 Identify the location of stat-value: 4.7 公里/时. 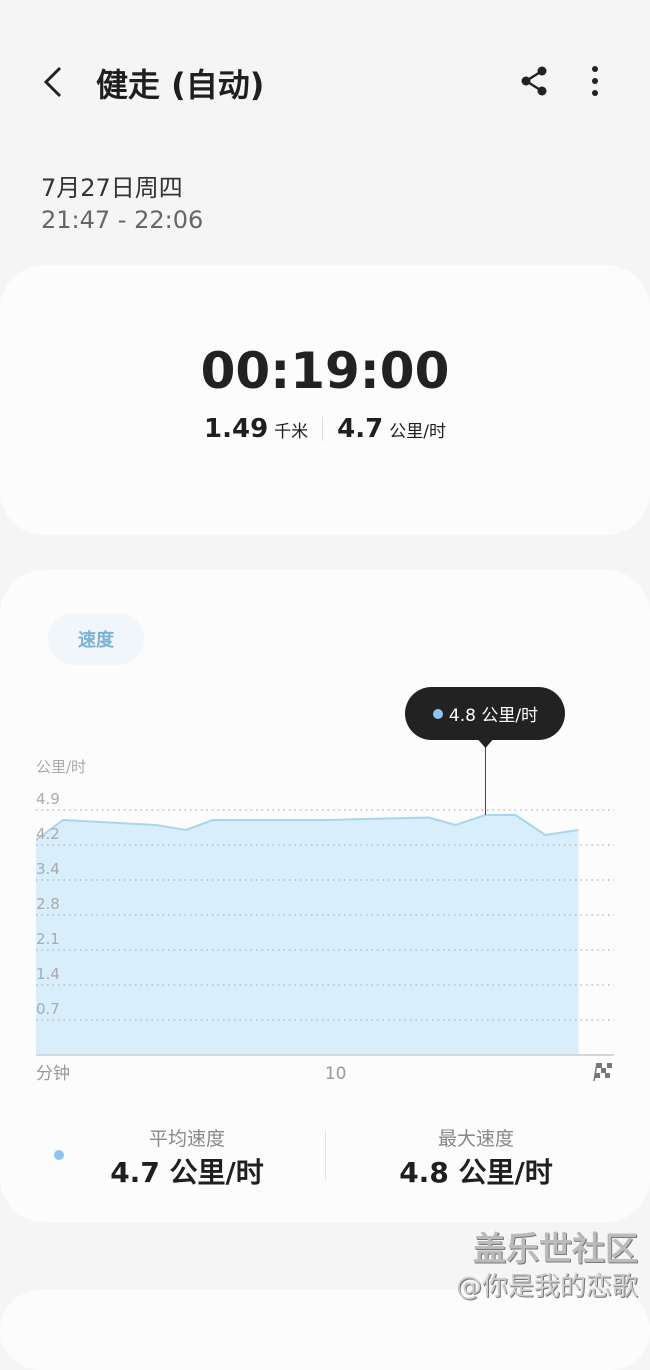
(187, 1172).